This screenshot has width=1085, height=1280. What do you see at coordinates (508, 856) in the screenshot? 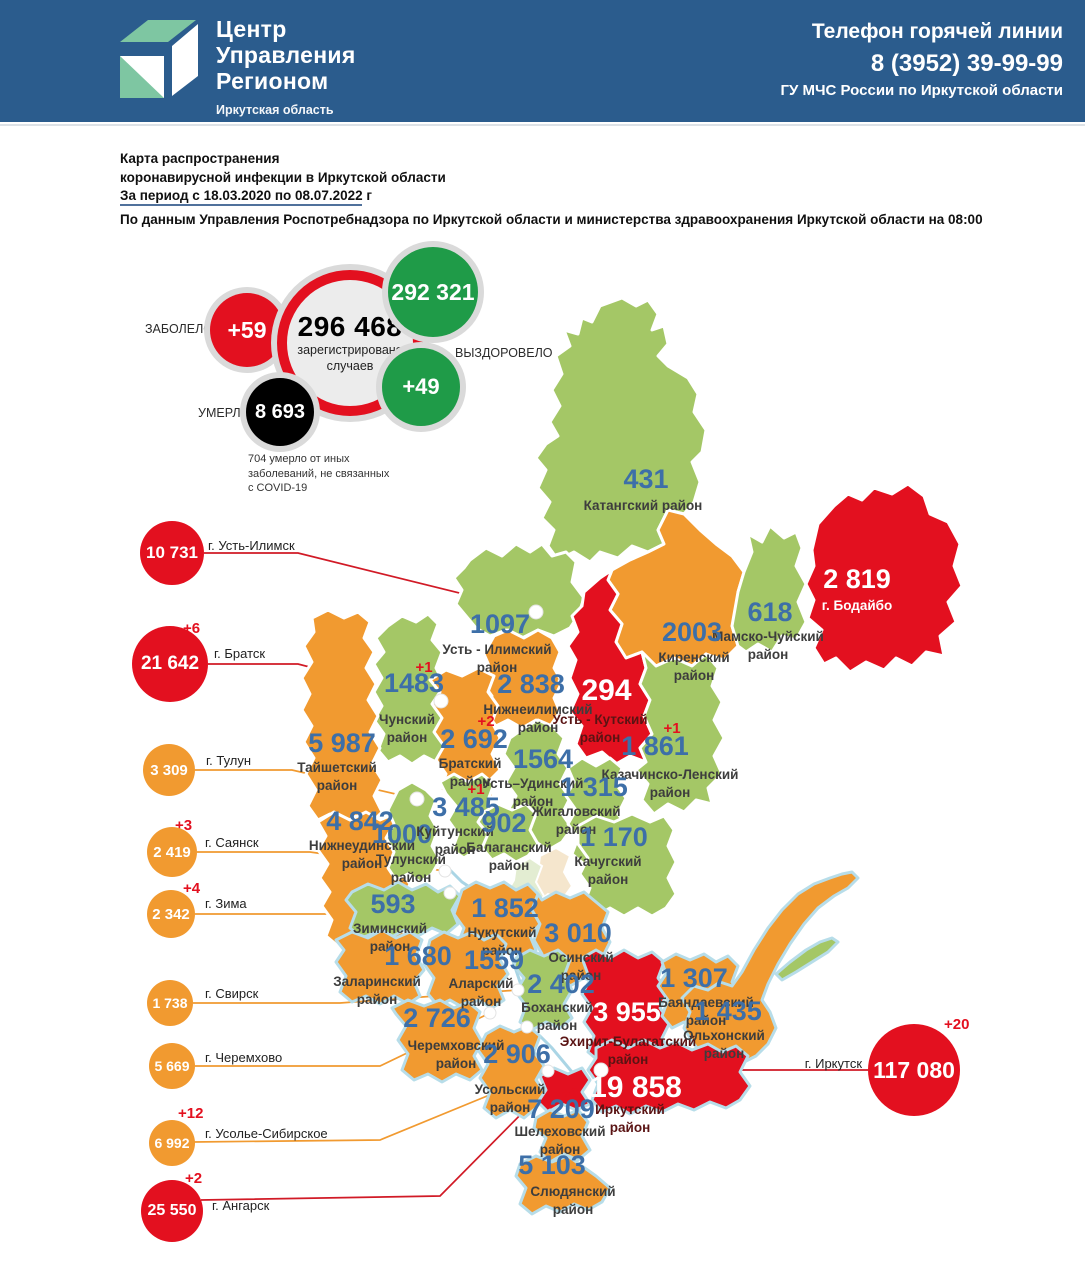
I see `district-name: Балаганский район` at bounding box center [508, 856].